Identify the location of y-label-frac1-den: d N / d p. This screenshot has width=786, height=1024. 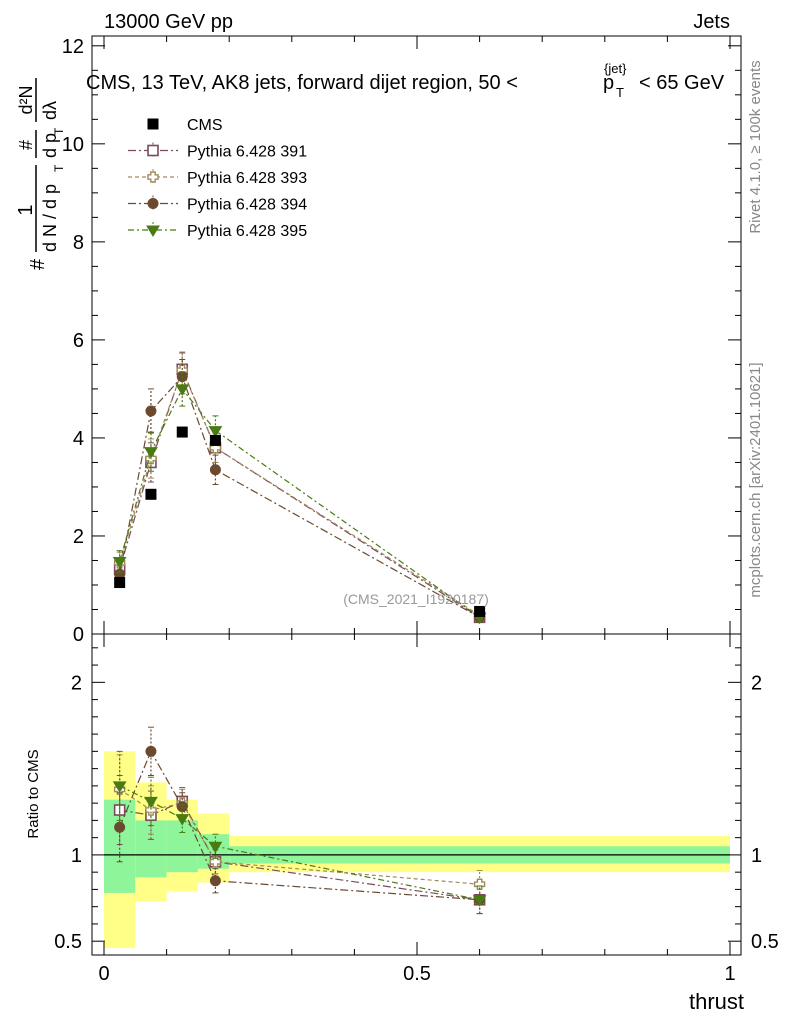
(50, 218).